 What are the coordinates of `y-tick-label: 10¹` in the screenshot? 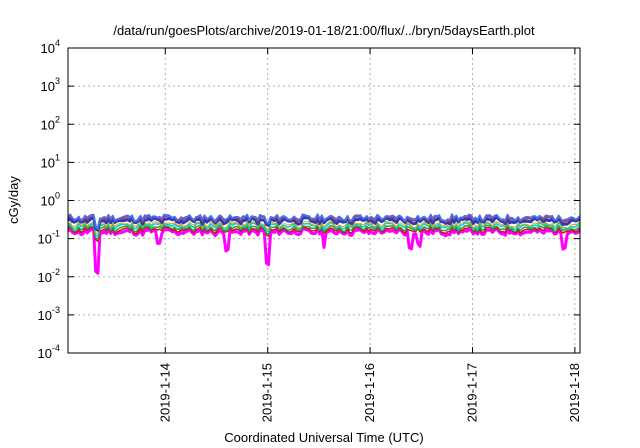 It's located at (50, 161).